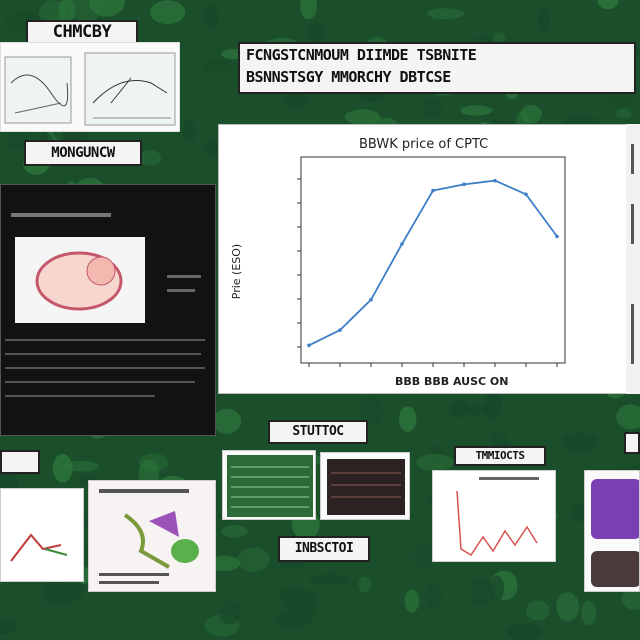 The width and height of the screenshot is (640, 640). What do you see at coordinates (152, 536) in the screenshot?
I see `plant-diagram-card` at bounding box center [152, 536].